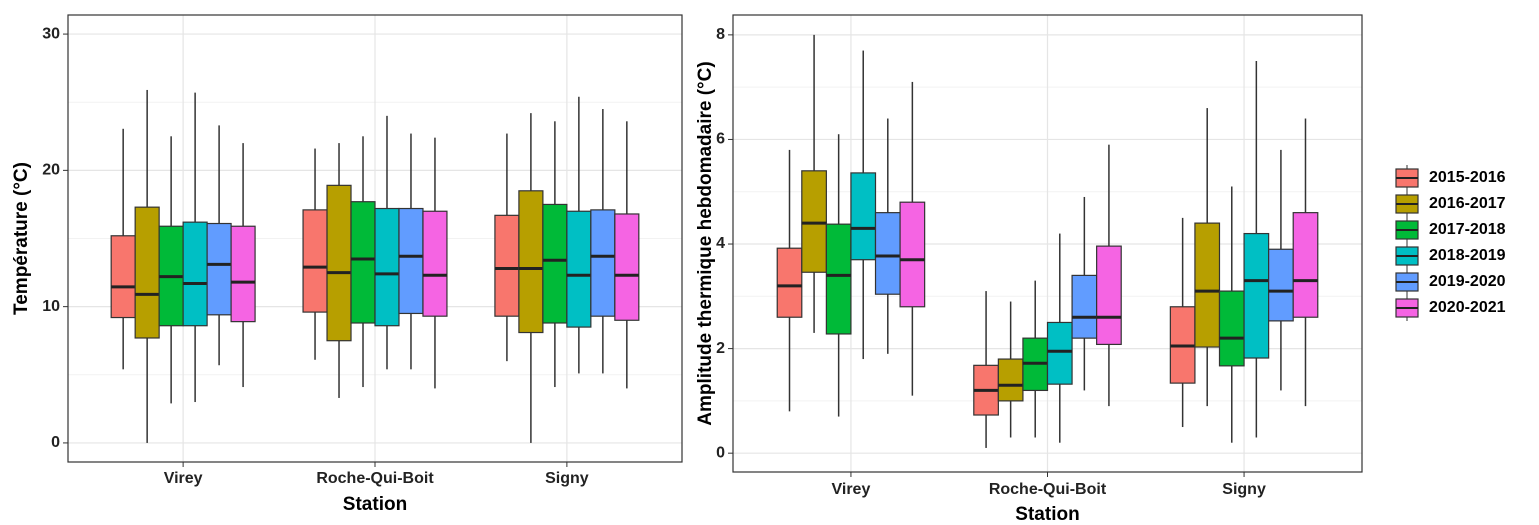  Describe the element at coordinates (1467, 255) in the screenshot. I see `legend-label: 2018-2019` at that location.